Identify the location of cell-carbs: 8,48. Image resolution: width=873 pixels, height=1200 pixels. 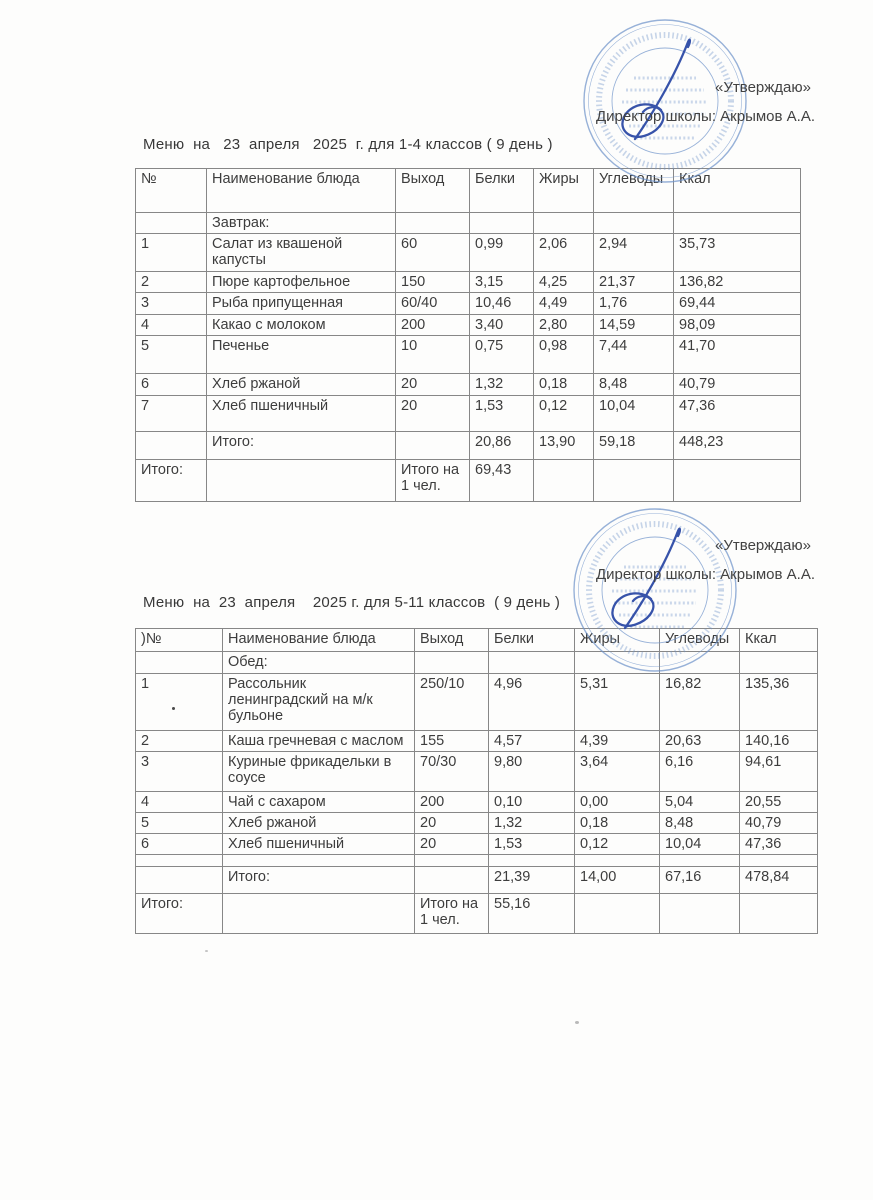
(633, 384).